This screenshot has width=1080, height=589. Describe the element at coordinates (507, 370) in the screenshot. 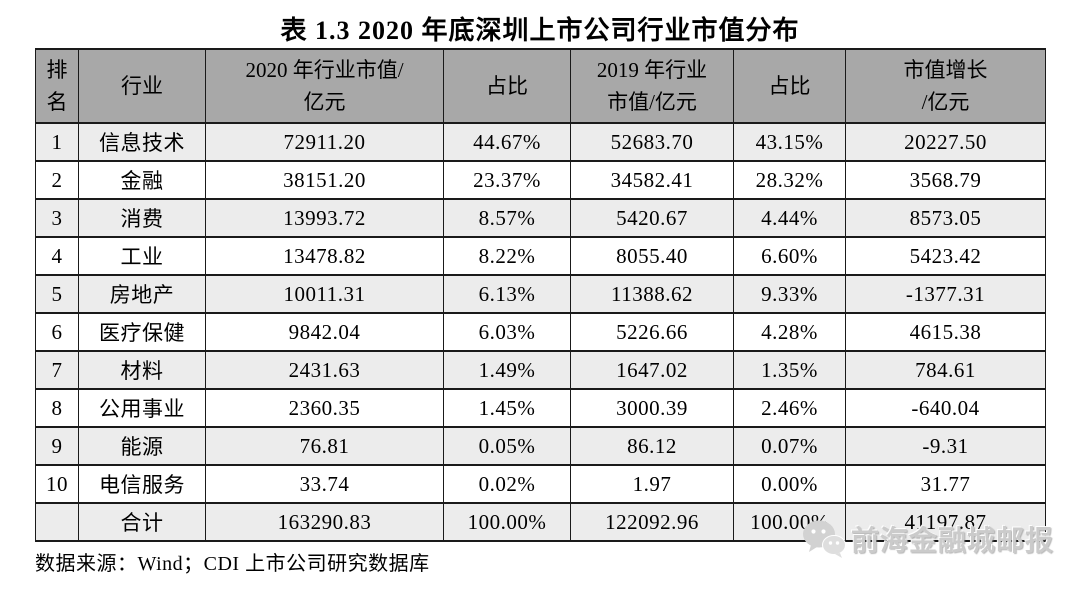

I see `cell-share-2020: 1.49%` at that location.